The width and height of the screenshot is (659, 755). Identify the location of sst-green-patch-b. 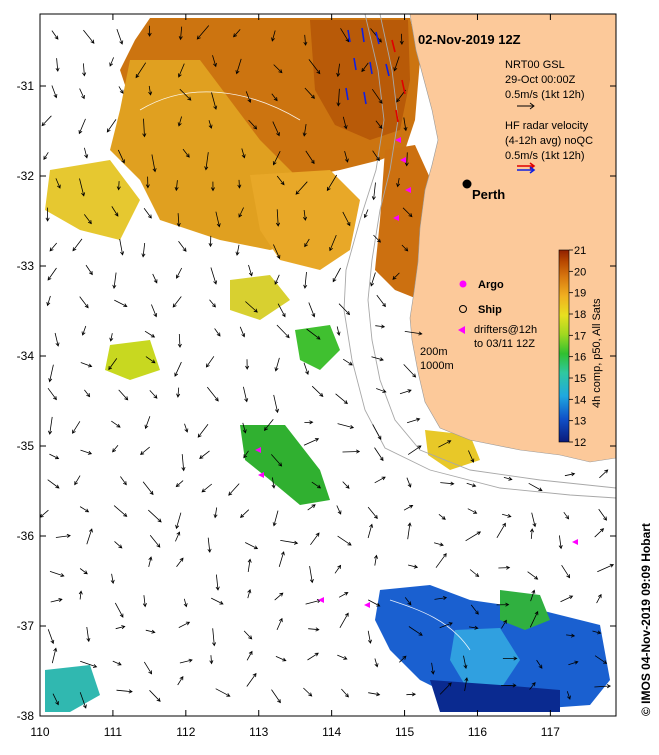
(285, 465).